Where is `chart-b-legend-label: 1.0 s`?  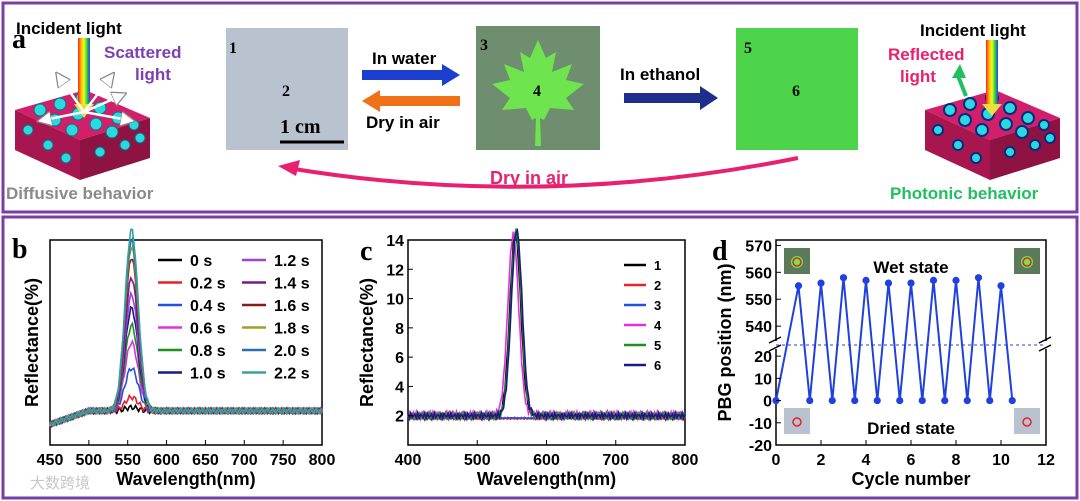 chart-b-legend-label: 1.0 s is located at coordinates (208, 374).